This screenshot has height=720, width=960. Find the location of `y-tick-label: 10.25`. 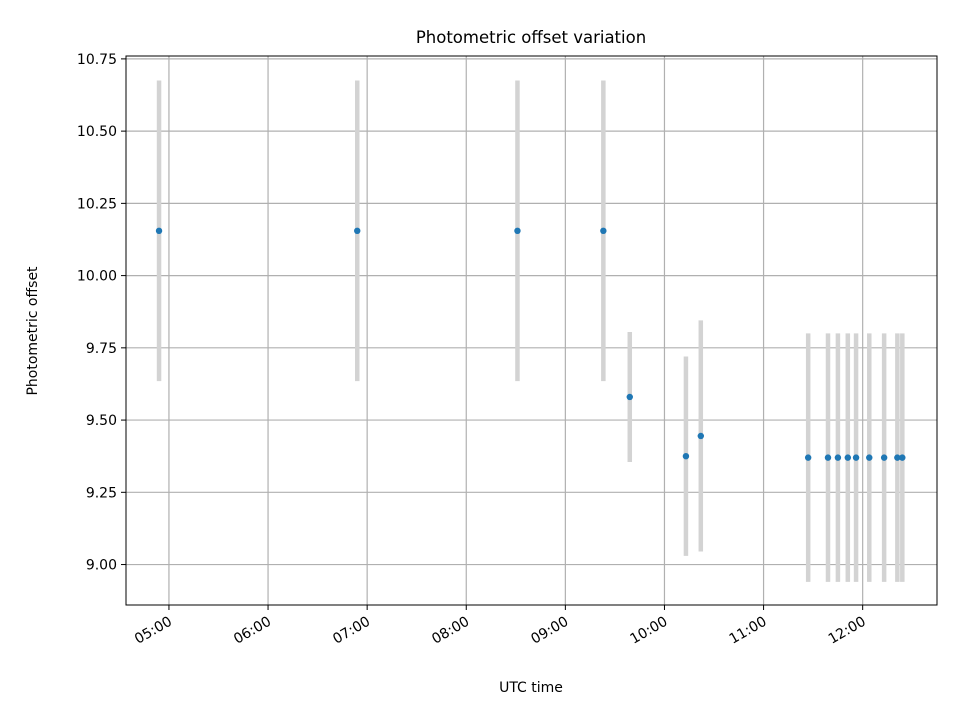

y-tick-label: 10.25 is located at coordinates (97, 204).